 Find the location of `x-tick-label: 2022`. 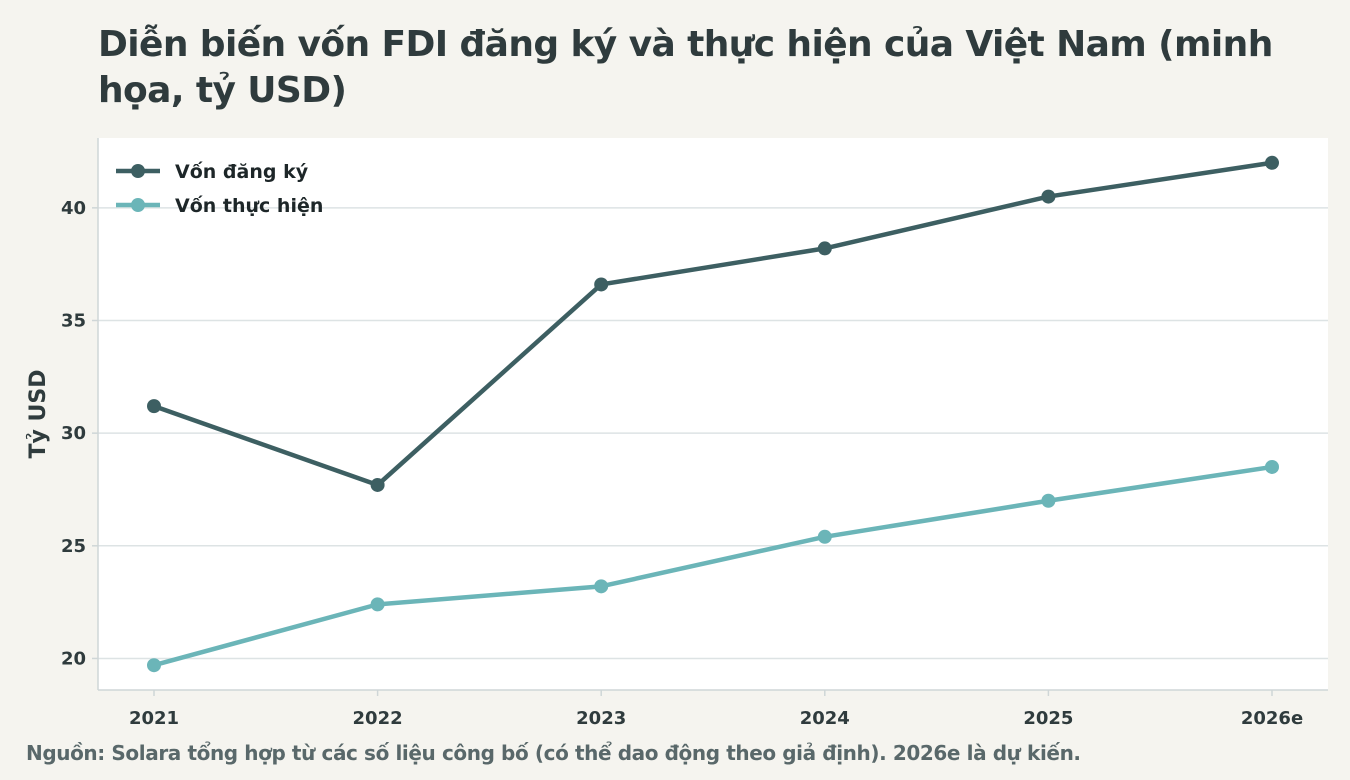

x-tick-label: 2022 is located at coordinates (378, 718).